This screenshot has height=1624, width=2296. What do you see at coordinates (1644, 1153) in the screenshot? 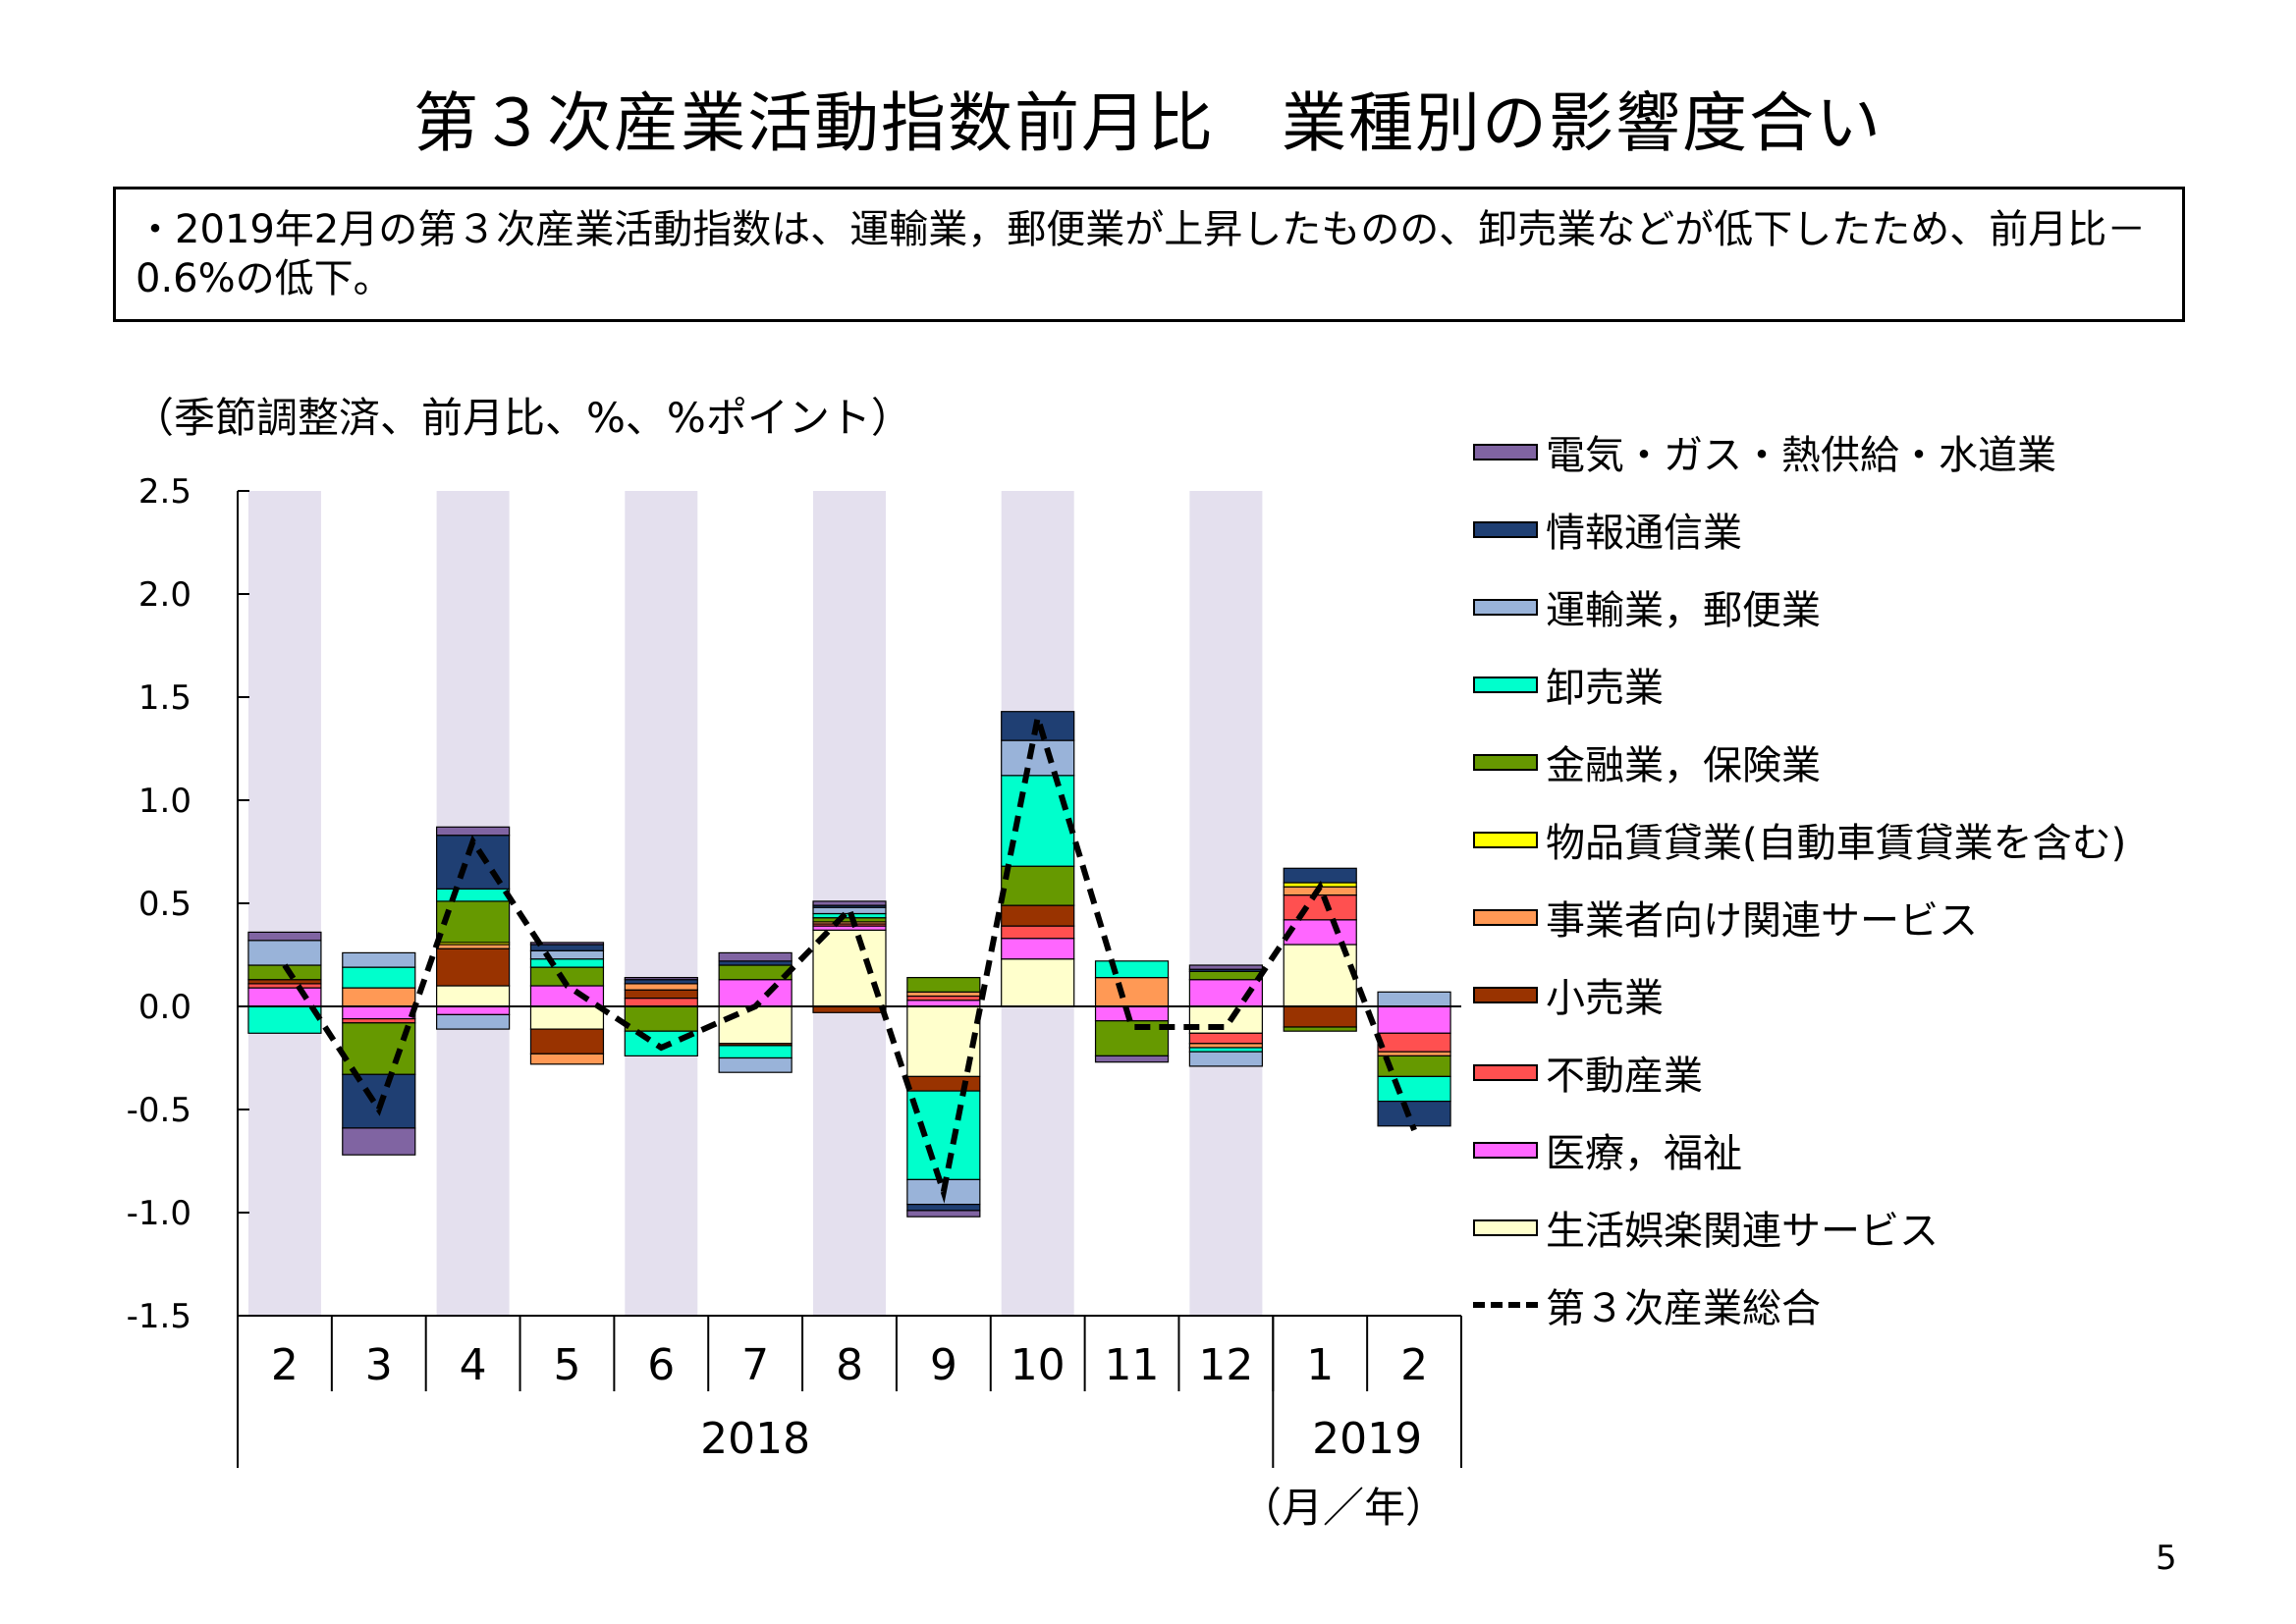
I see `legend-label: 医療，福祉` at bounding box center [1644, 1153].